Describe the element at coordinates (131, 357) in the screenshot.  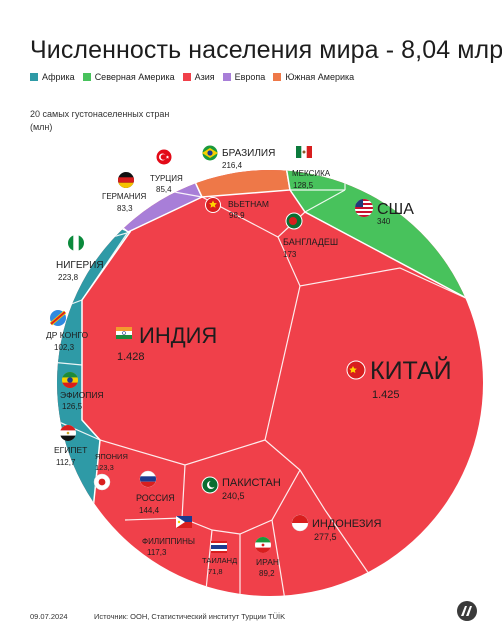
I see `label-value: 1.428` at that location.